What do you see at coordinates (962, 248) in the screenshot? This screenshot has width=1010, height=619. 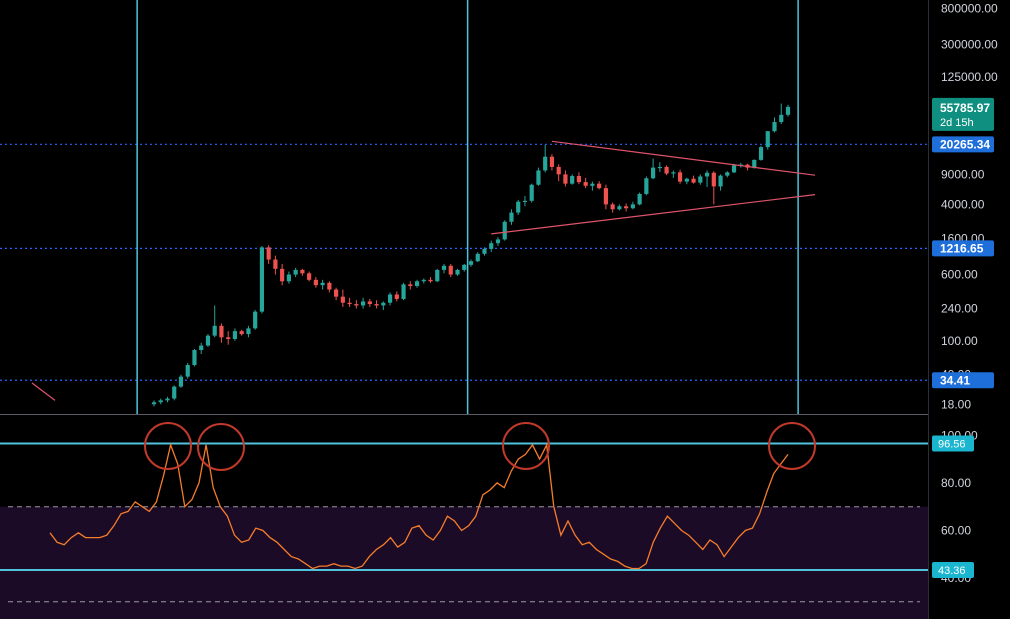 I see `price-level-tag-value: 1216.65` at bounding box center [962, 248].